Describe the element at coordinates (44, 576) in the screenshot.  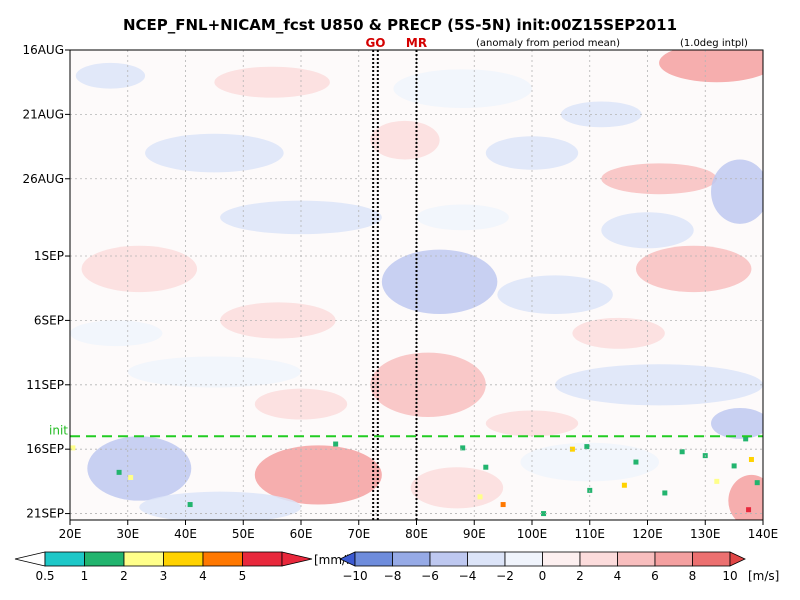
I see `precip-colorbar-tick: 0.5` at that location.